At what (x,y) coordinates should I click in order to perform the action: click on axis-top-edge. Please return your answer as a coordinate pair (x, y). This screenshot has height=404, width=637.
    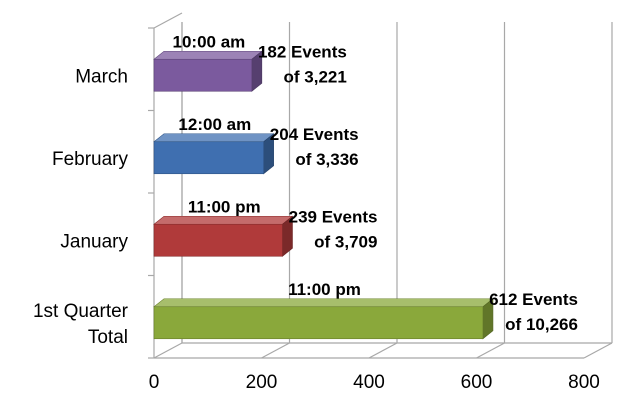
    Looking at the image, I should click on (168, 20).